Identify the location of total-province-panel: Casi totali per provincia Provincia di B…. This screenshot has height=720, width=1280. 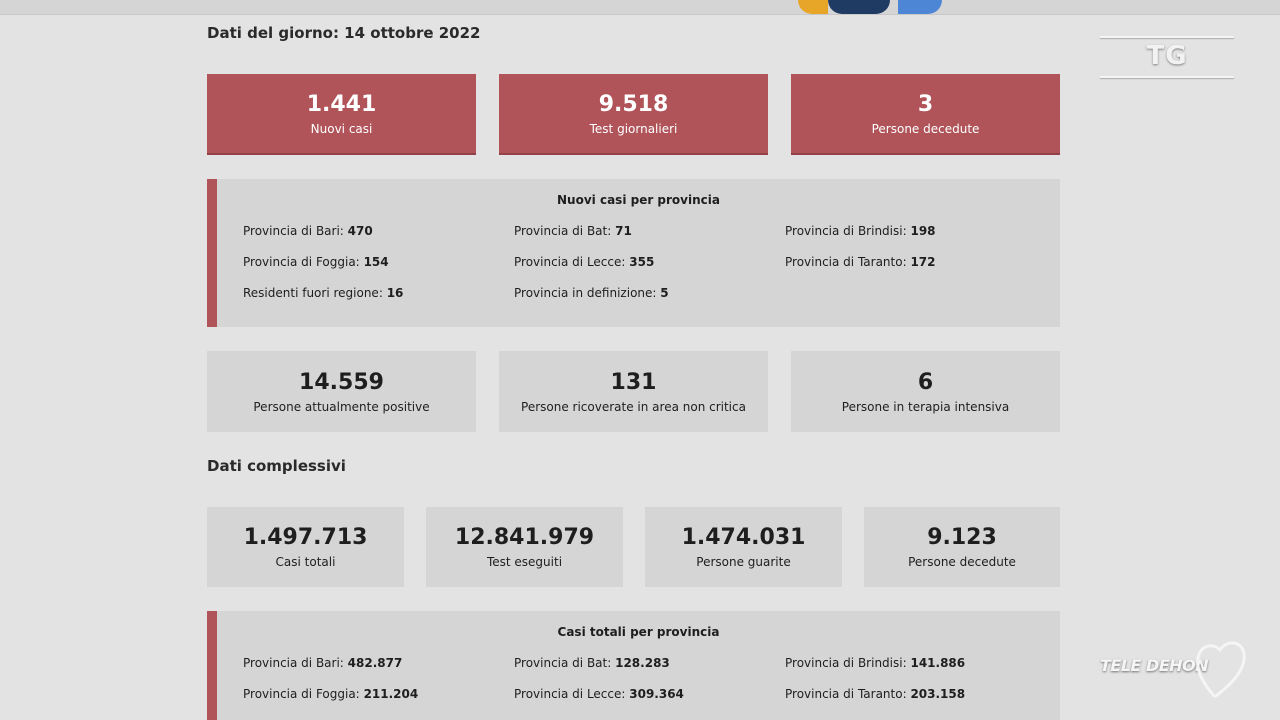
(633, 665).